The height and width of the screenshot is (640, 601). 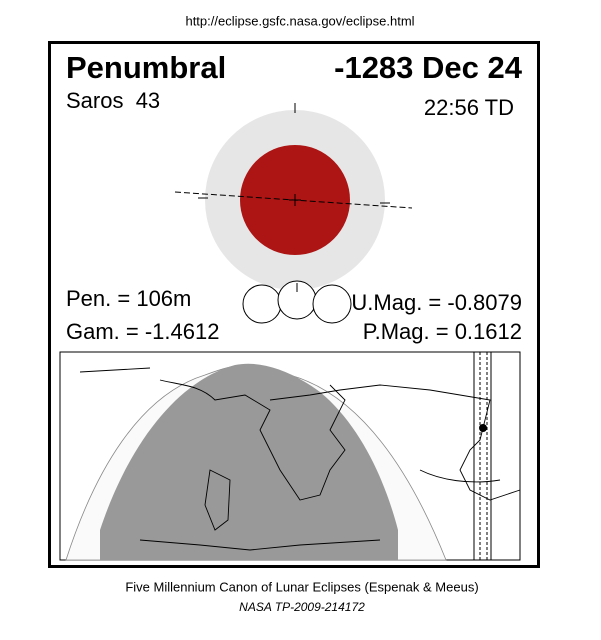 What do you see at coordinates (217, 500) in the screenshot?
I see `coastlines` at bounding box center [217, 500].